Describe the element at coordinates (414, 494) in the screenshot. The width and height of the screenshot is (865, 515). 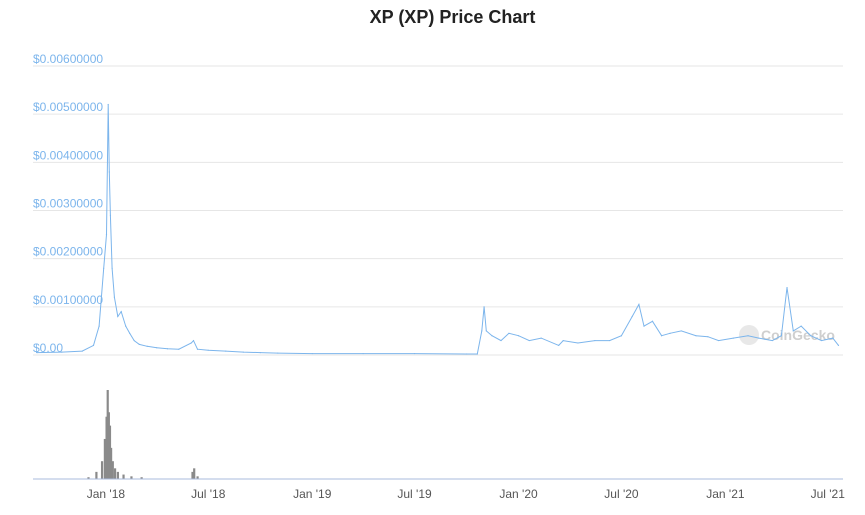
I see `x-tick-label: Jul '19` at that location.